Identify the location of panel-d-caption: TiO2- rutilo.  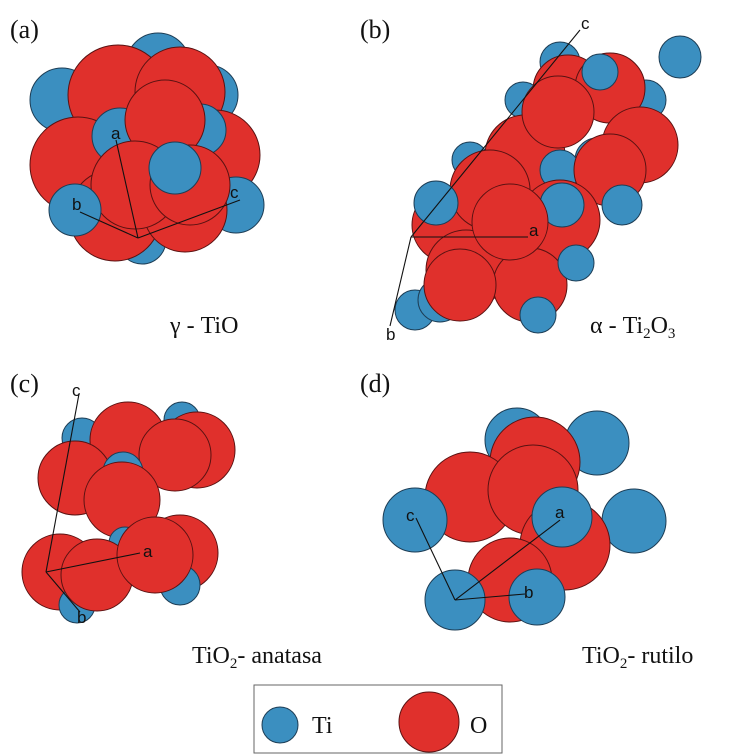
(637, 657).